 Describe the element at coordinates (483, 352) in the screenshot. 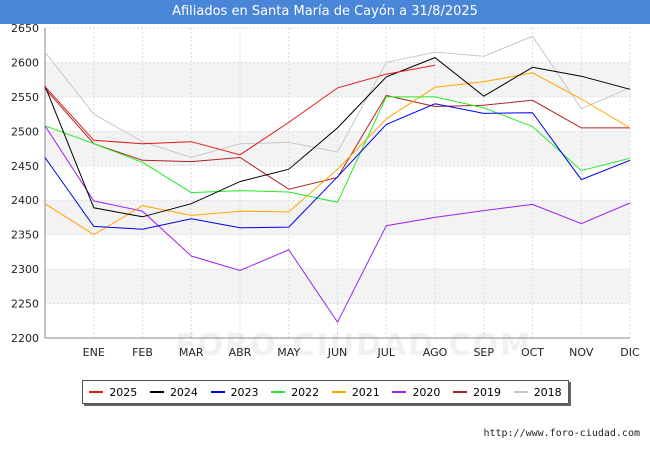

I see `x-tick-label: SEP` at that location.